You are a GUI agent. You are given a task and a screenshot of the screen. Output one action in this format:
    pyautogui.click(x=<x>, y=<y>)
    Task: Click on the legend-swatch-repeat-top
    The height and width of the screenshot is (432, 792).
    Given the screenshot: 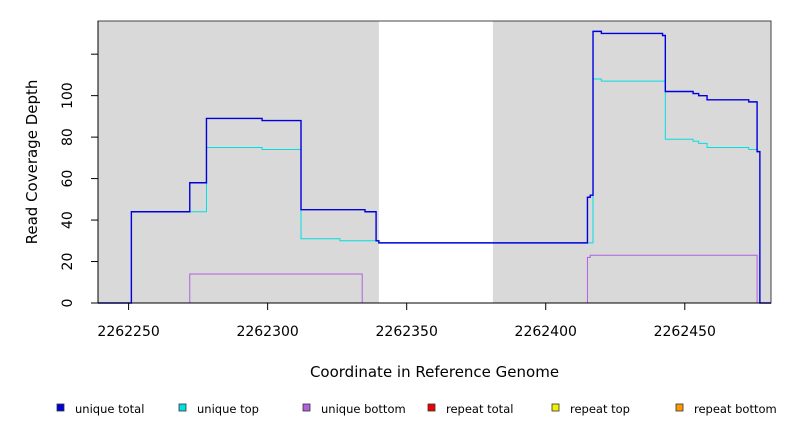 What is the action you would take?
    pyautogui.click(x=555, y=407)
    